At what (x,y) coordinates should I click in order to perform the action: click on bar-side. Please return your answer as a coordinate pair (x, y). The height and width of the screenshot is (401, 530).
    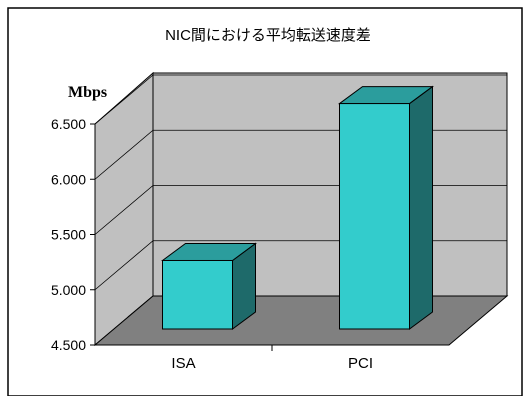
    Looking at the image, I should click on (421, 207).